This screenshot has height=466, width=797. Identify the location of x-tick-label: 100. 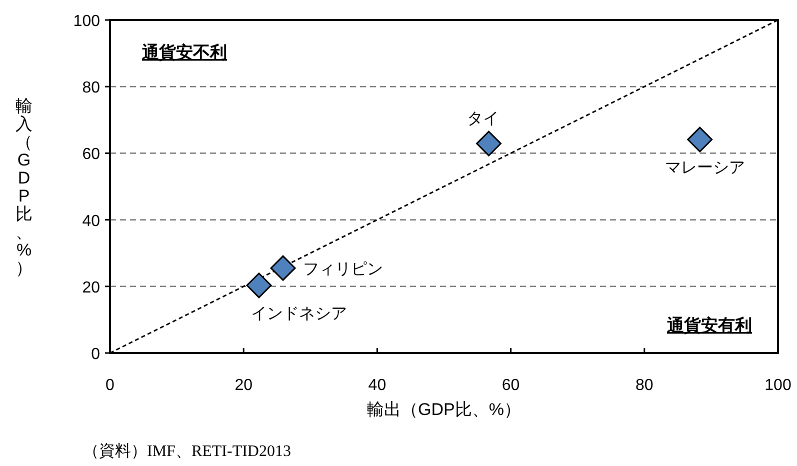
(778, 385).